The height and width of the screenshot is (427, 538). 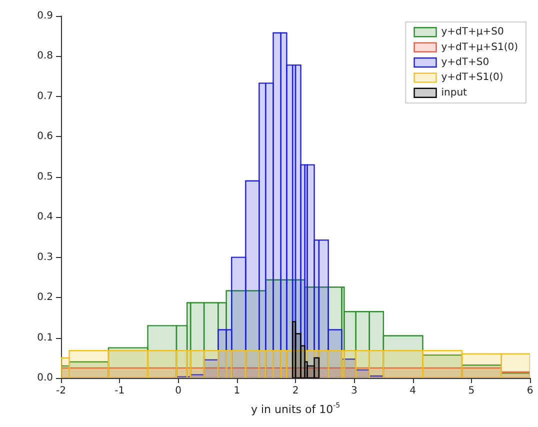 I want to click on x-tick-label: -2, so click(x=61, y=391).